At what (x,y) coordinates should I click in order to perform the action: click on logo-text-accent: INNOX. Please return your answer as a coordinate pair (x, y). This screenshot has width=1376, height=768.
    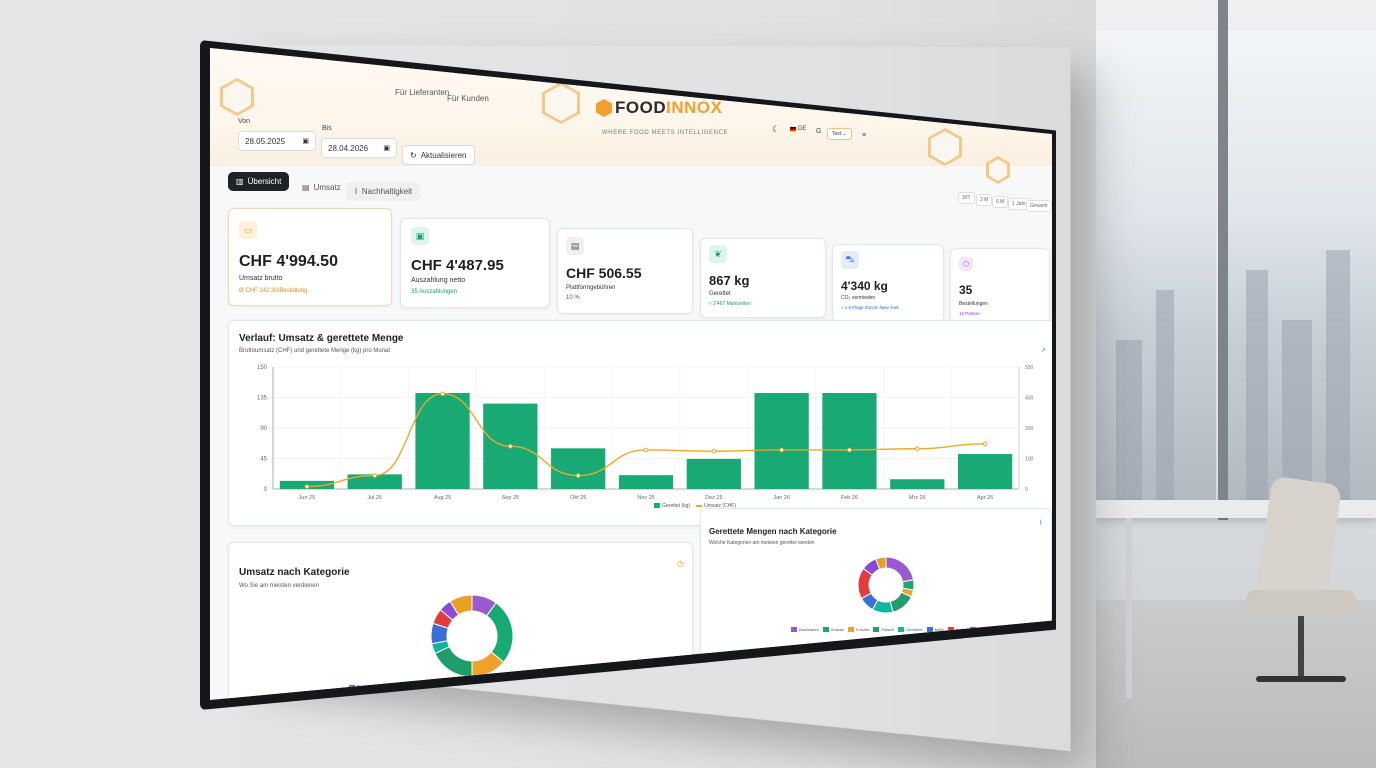
    Looking at the image, I should click on (694, 107).